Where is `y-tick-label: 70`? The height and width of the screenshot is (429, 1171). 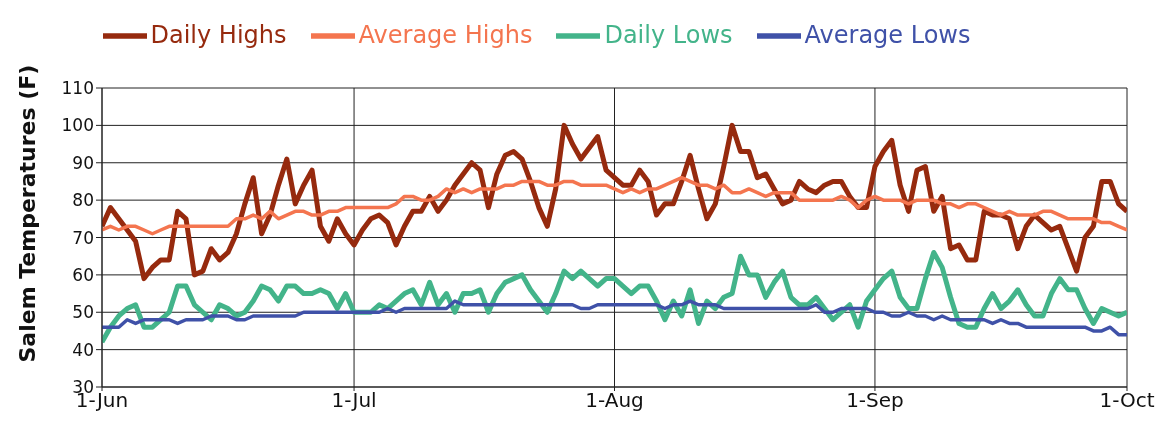
y-tick-label: 70 is located at coordinates (83, 237).